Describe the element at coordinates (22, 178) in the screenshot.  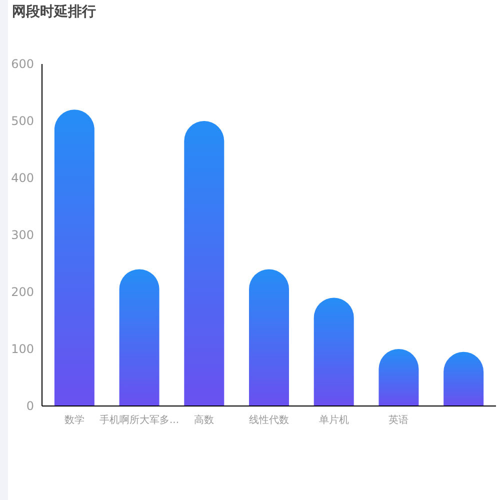
I see `y-tick-label: 400` at that location.